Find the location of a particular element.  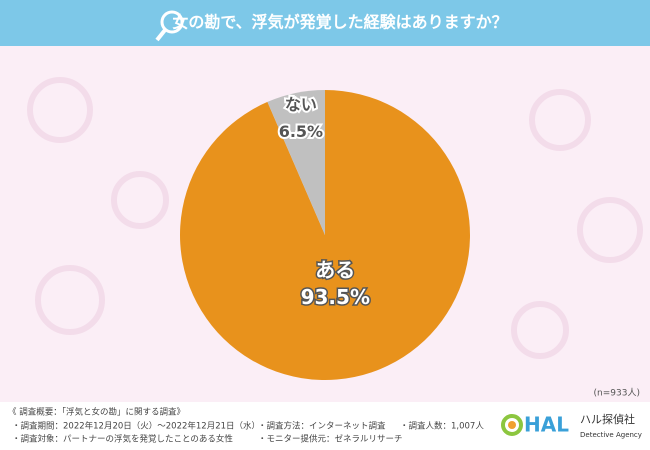

footer-item: ・調査人数：1,007人 is located at coordinates (442, 426).